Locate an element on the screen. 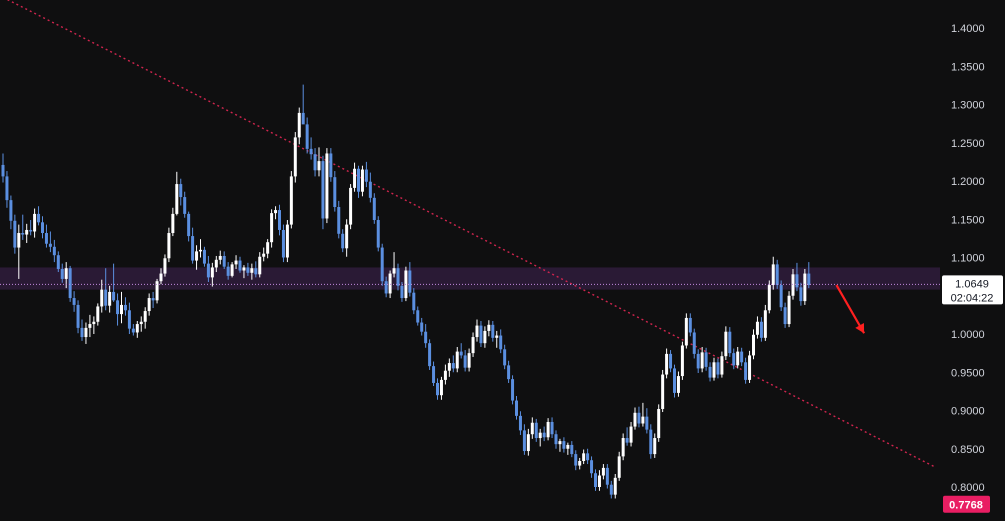 This screenshot has height=521, width=1005. low-price-label: 0.7768 is located at coordinates (966, 504).